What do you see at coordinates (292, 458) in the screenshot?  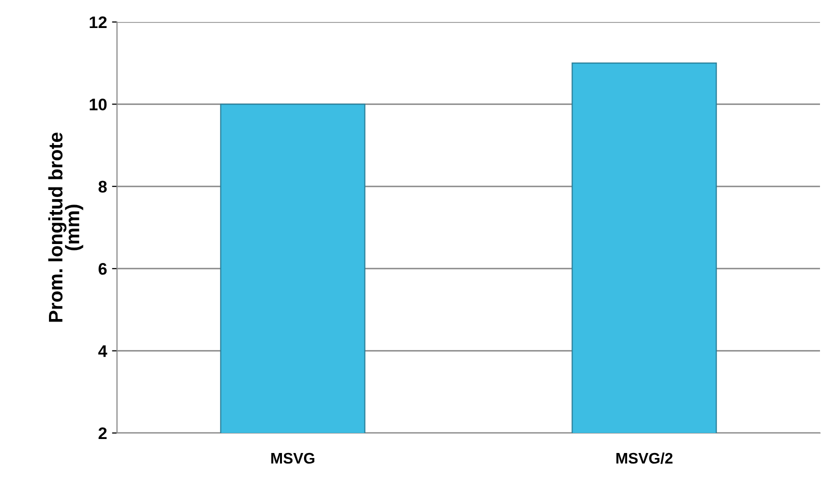 I see `x-tick-label: MSVG` at bounding box center [292, 458].